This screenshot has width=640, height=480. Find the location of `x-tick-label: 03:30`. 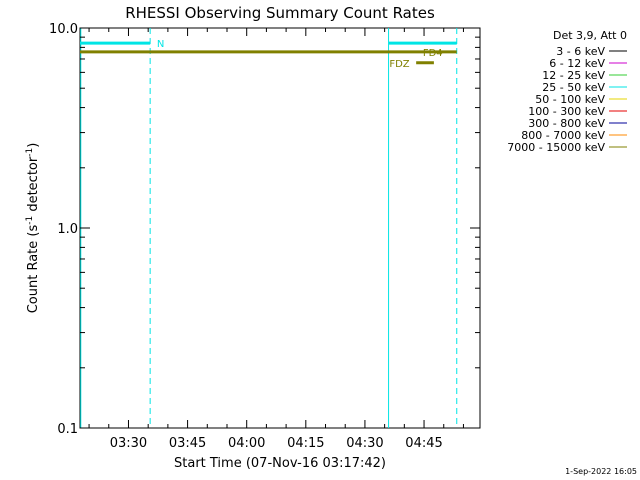

x-tick-label: 03:30 is located at coordinates (128, 443).